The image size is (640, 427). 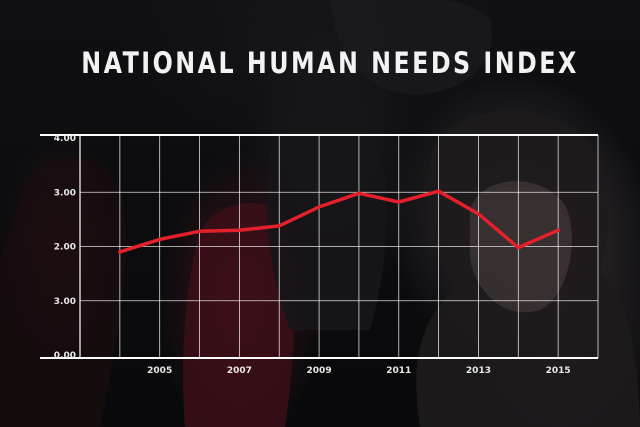 I want to click on x-tick-label: 2013, so click(x=478, y=371).